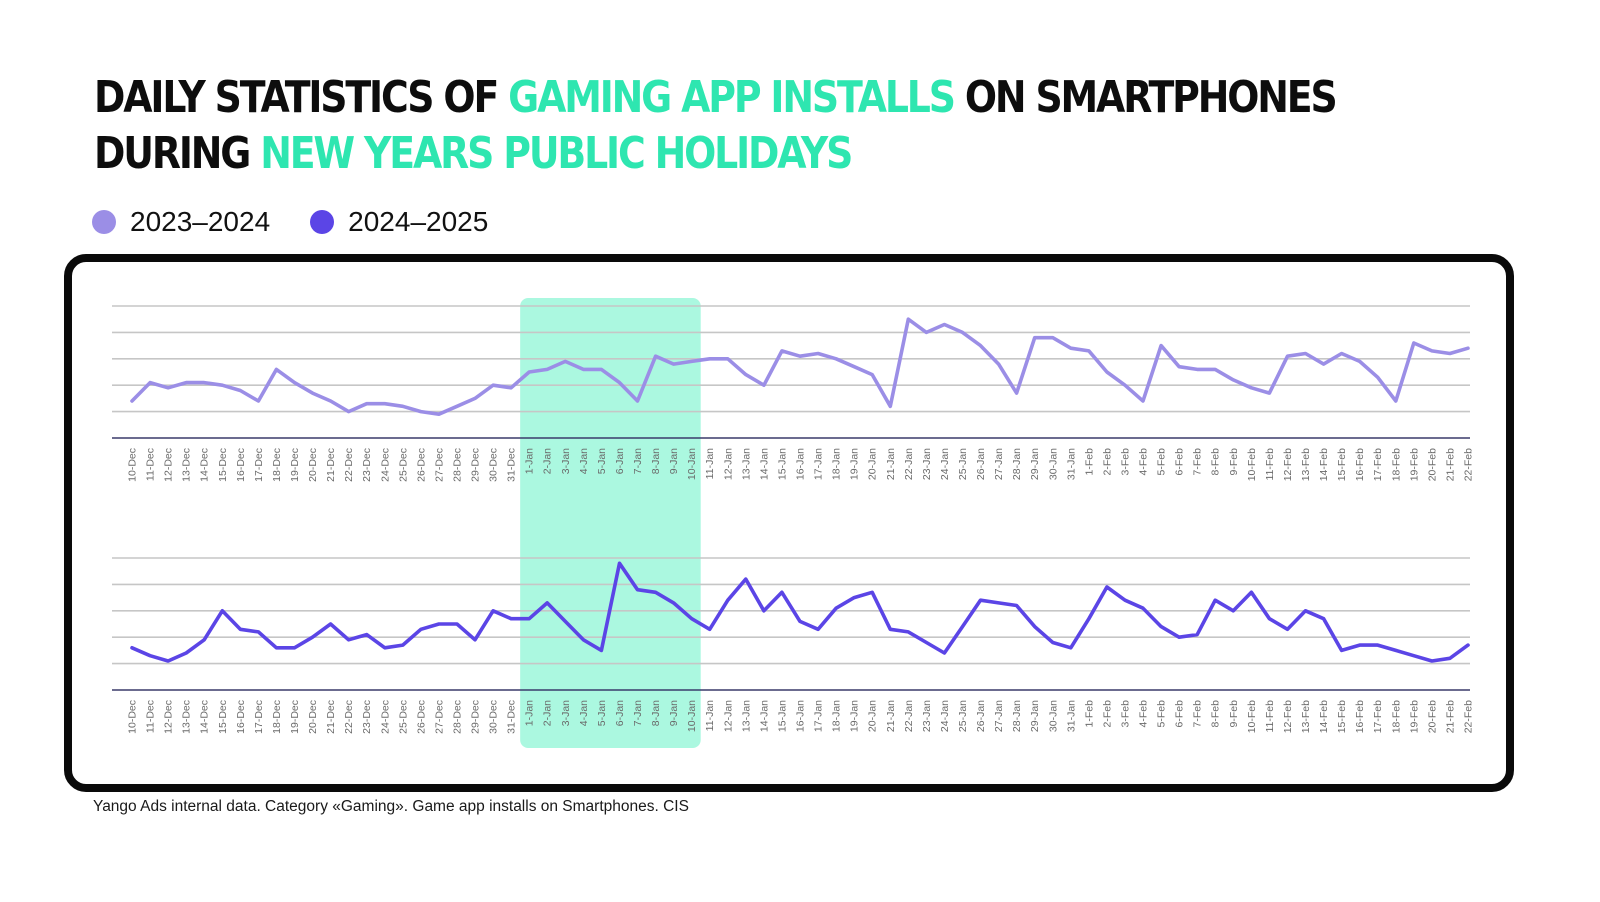 This screenshot has width=1600, height=902. What do you see at coordinates (290, 222) in the screenshot?
I see `legend: 2023–2024 2024–2025` at bounding box center [290, 222].